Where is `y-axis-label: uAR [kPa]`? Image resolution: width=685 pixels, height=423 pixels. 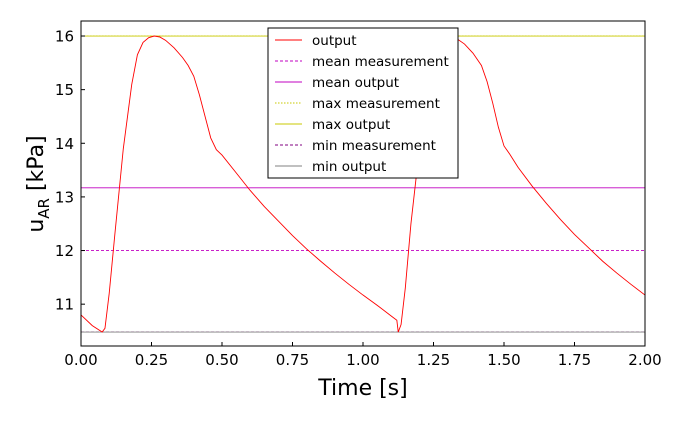
y-axis-label: uAR [kPa] is located at coordinates (38, 183).